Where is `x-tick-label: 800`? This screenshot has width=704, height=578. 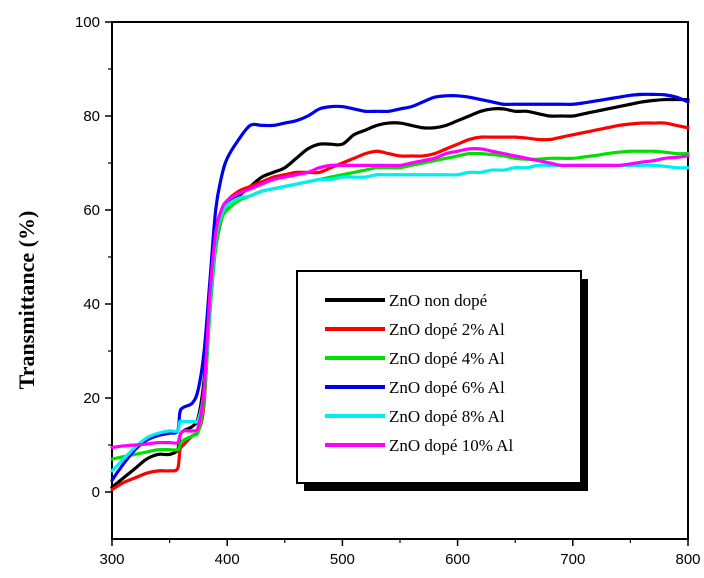
x-tick-label: 800 is located at coordinates (687, 559).